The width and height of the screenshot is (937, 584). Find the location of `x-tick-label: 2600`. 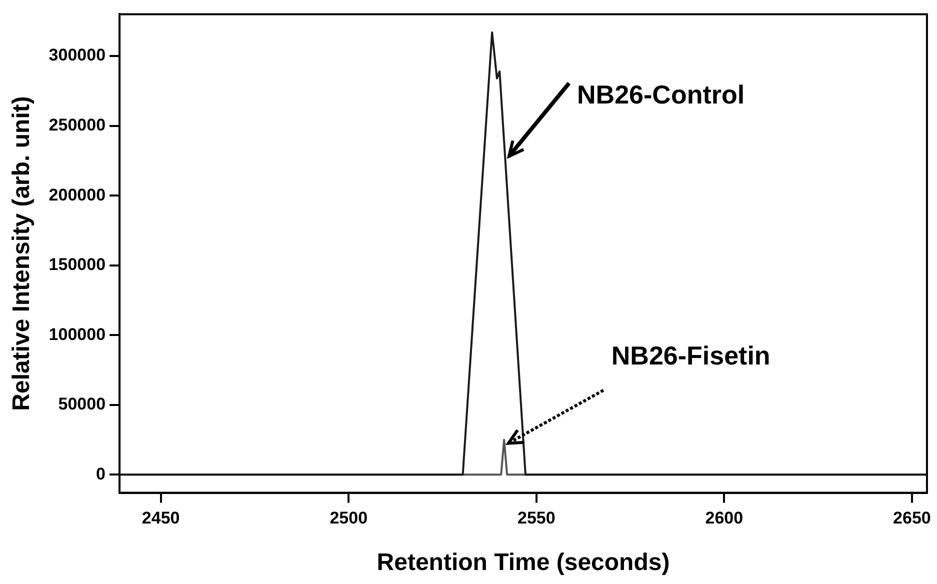

x-tick-label: 2600 is located at coordinates (724, 518).